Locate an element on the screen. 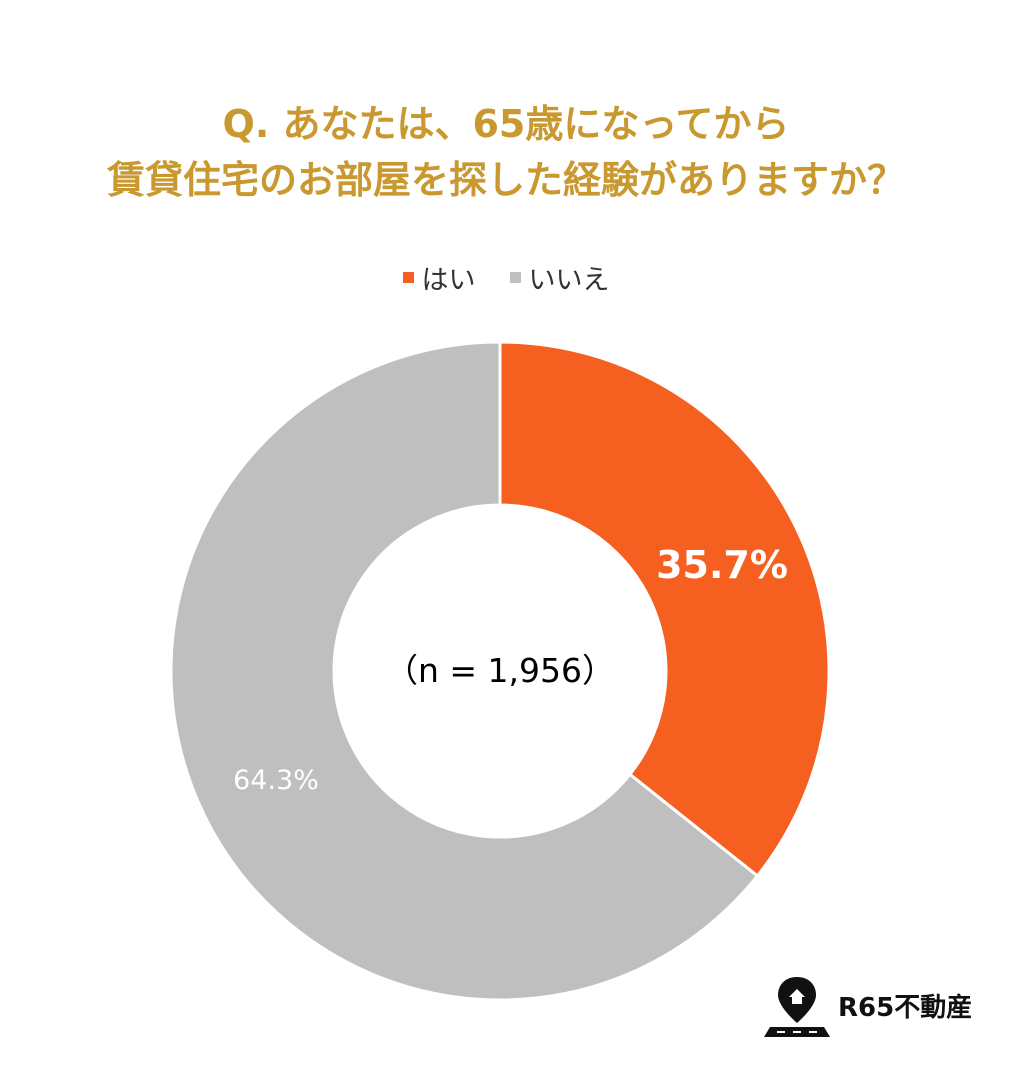  legend-label-no: いいえ is located at coordinates (569, 280).